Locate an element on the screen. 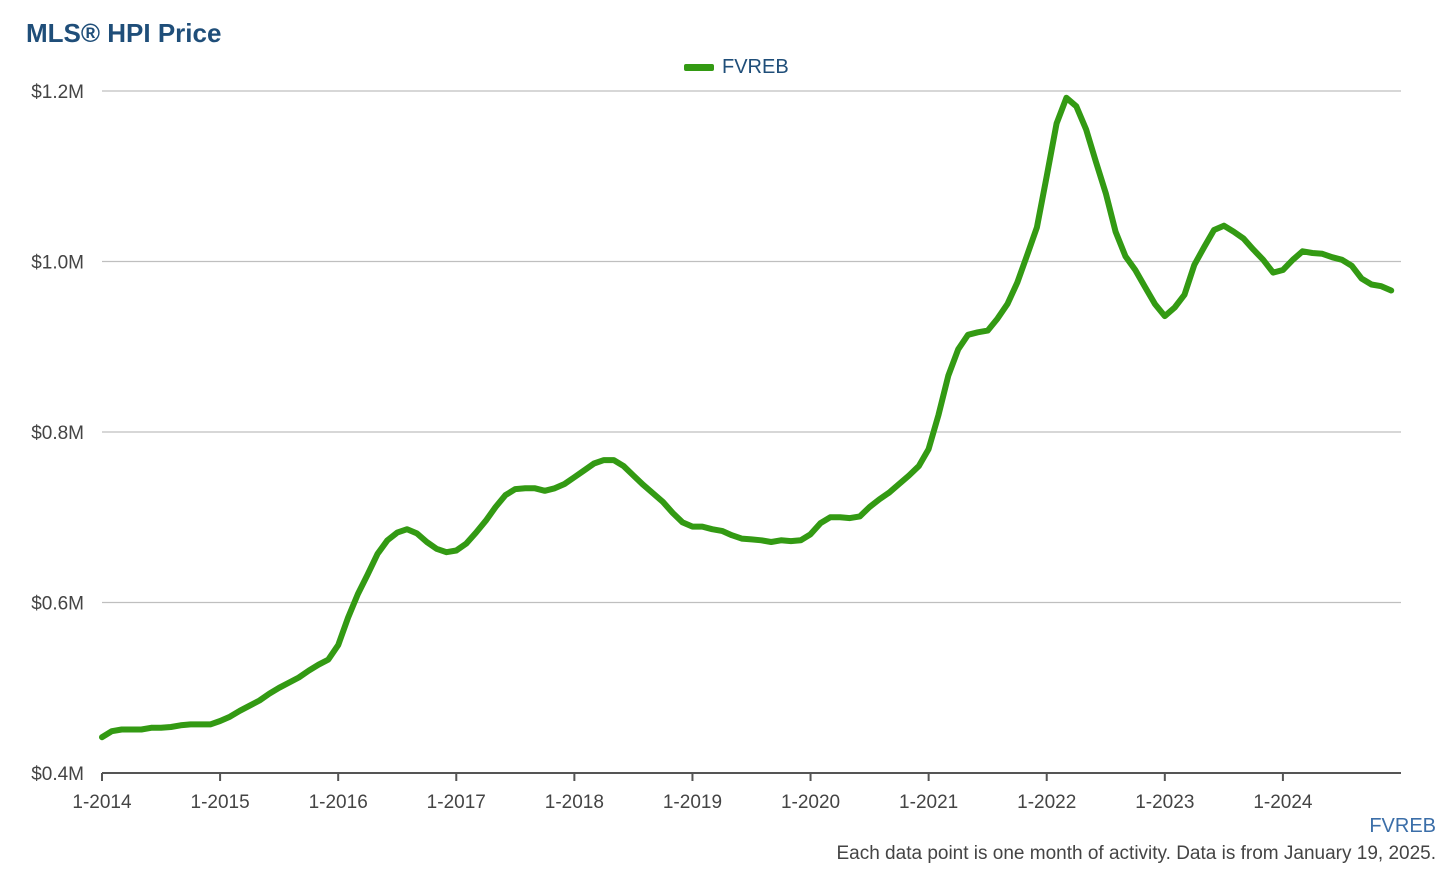 This screenshot has height=871, width=1456. x-tick-label: 1-2014 is located at coordinates (102, 802).